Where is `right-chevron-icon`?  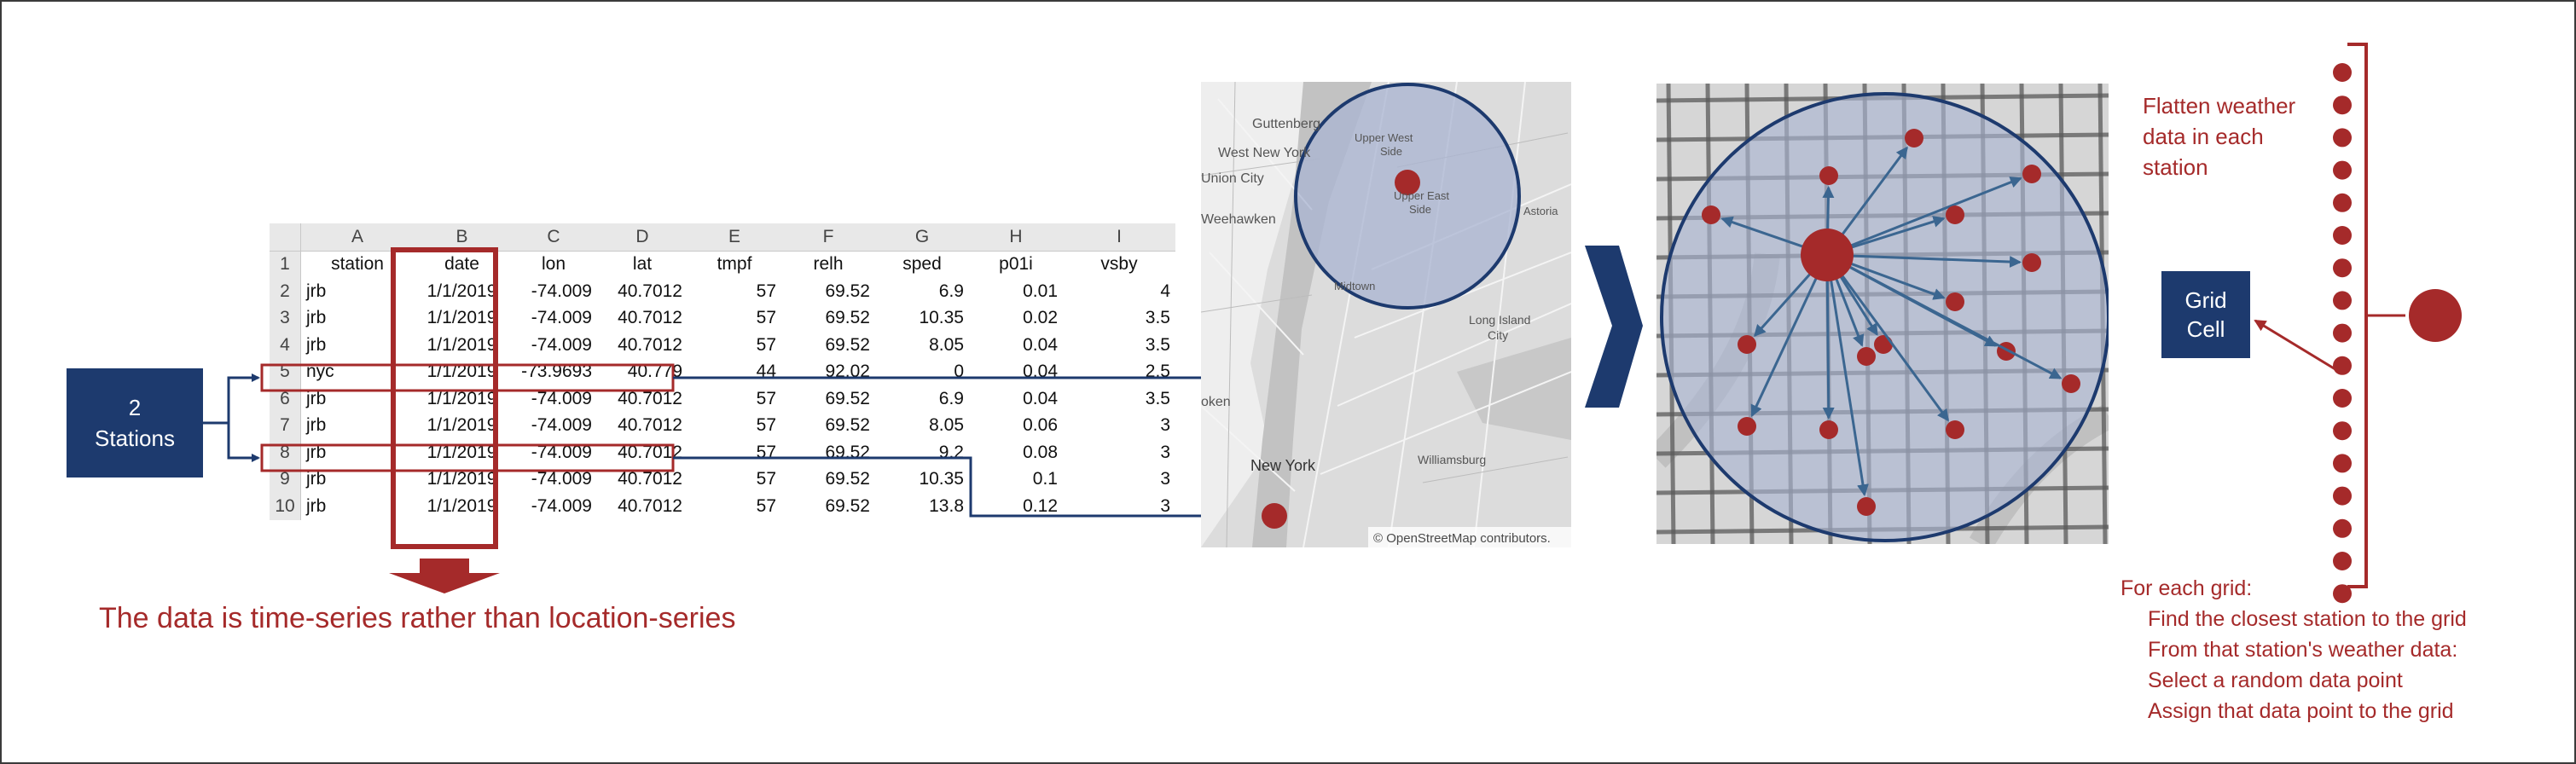
right-chevron-icon is located at coordinates (1614, 327).